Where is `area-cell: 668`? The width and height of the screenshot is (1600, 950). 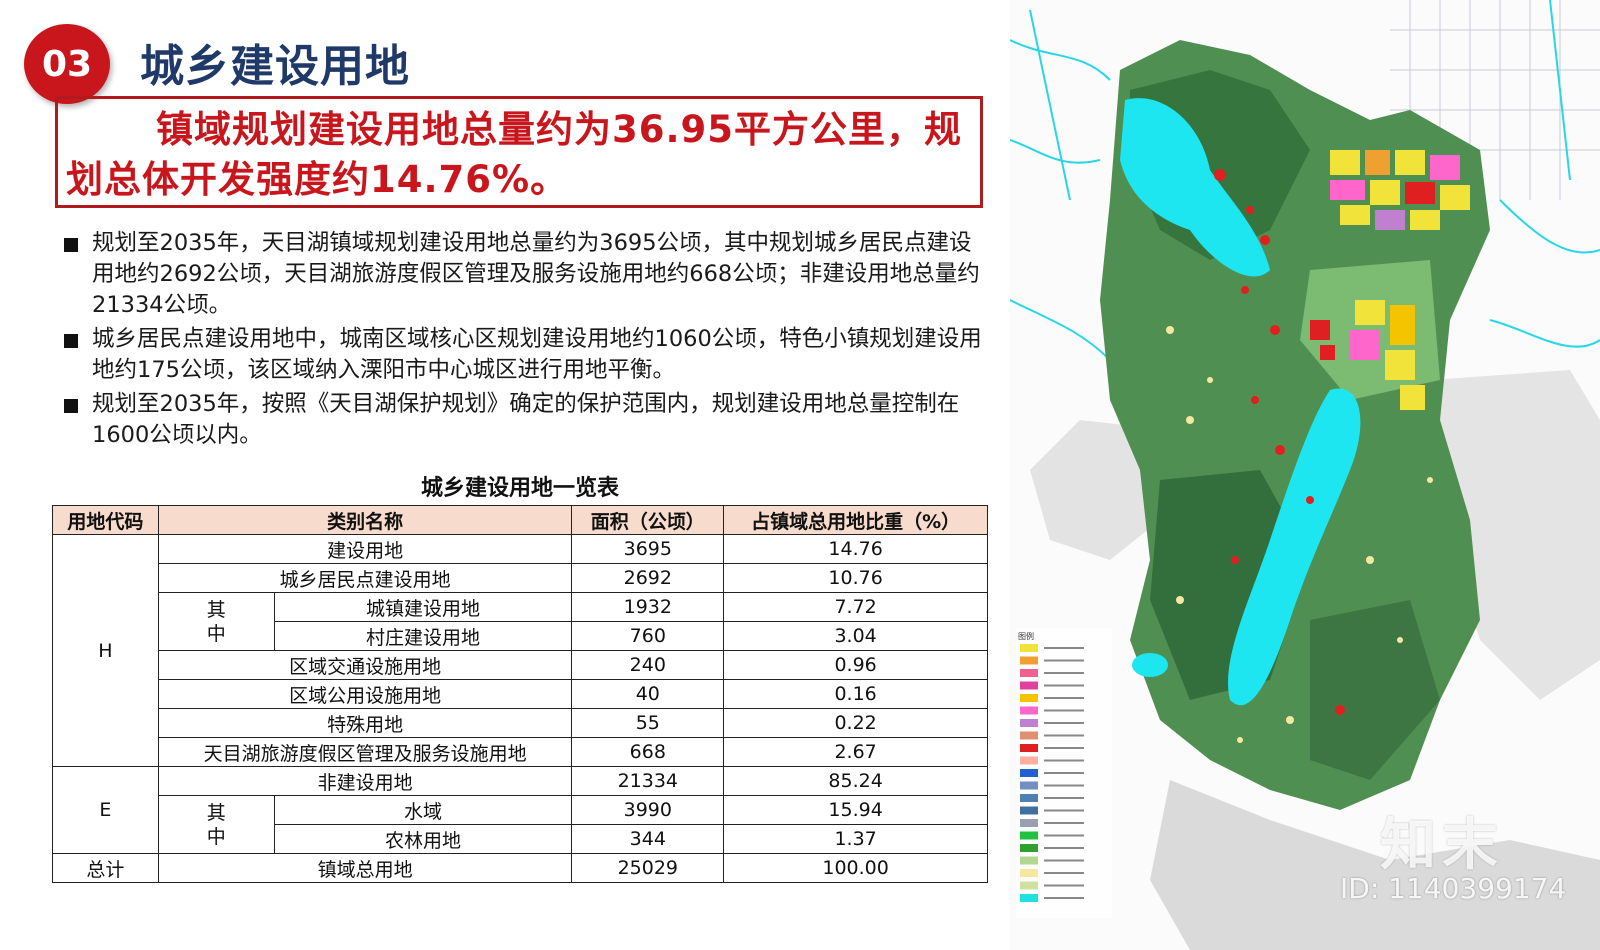 area-cell: 668 is located at coordinates (648, 752).